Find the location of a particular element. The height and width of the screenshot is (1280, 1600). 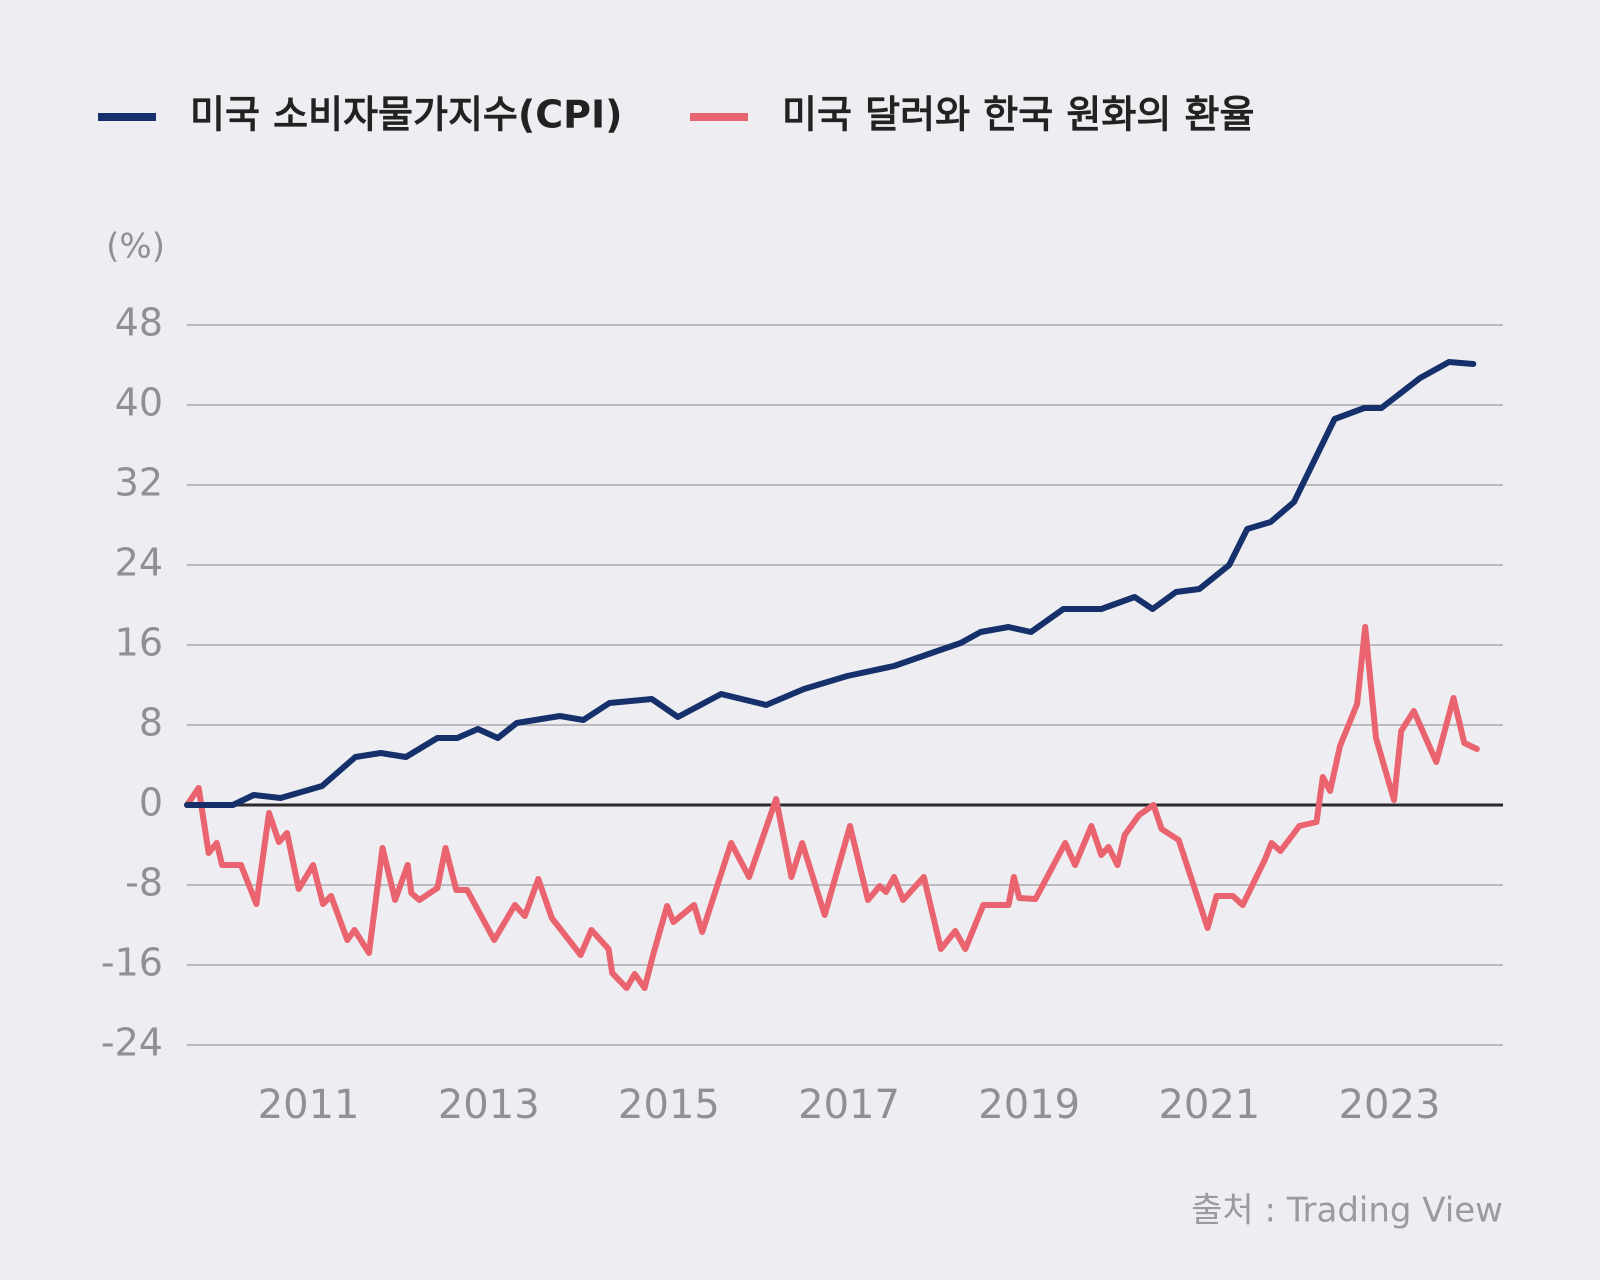

y-tick-label: 24 is located at coordinates (139, 563).